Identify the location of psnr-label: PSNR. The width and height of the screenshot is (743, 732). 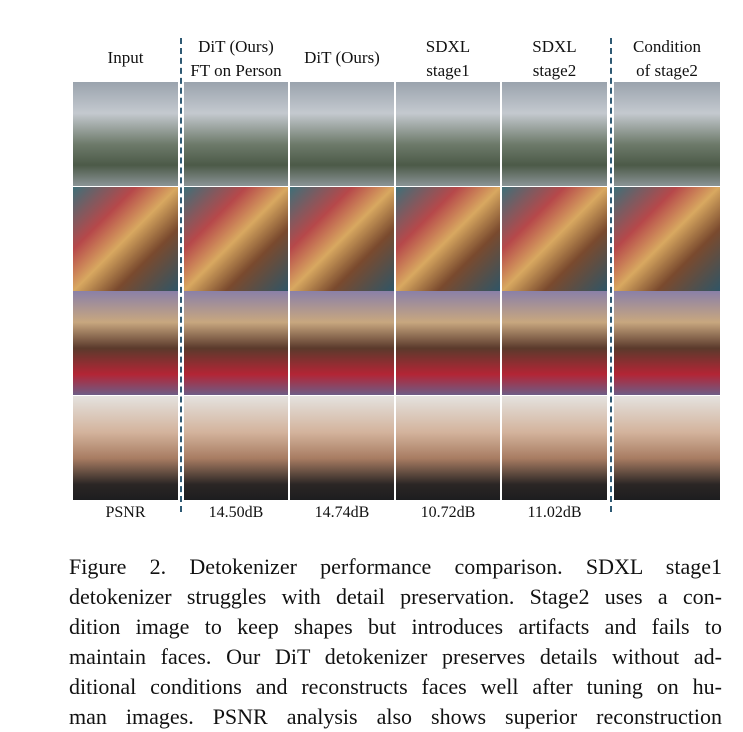
(125, 512).